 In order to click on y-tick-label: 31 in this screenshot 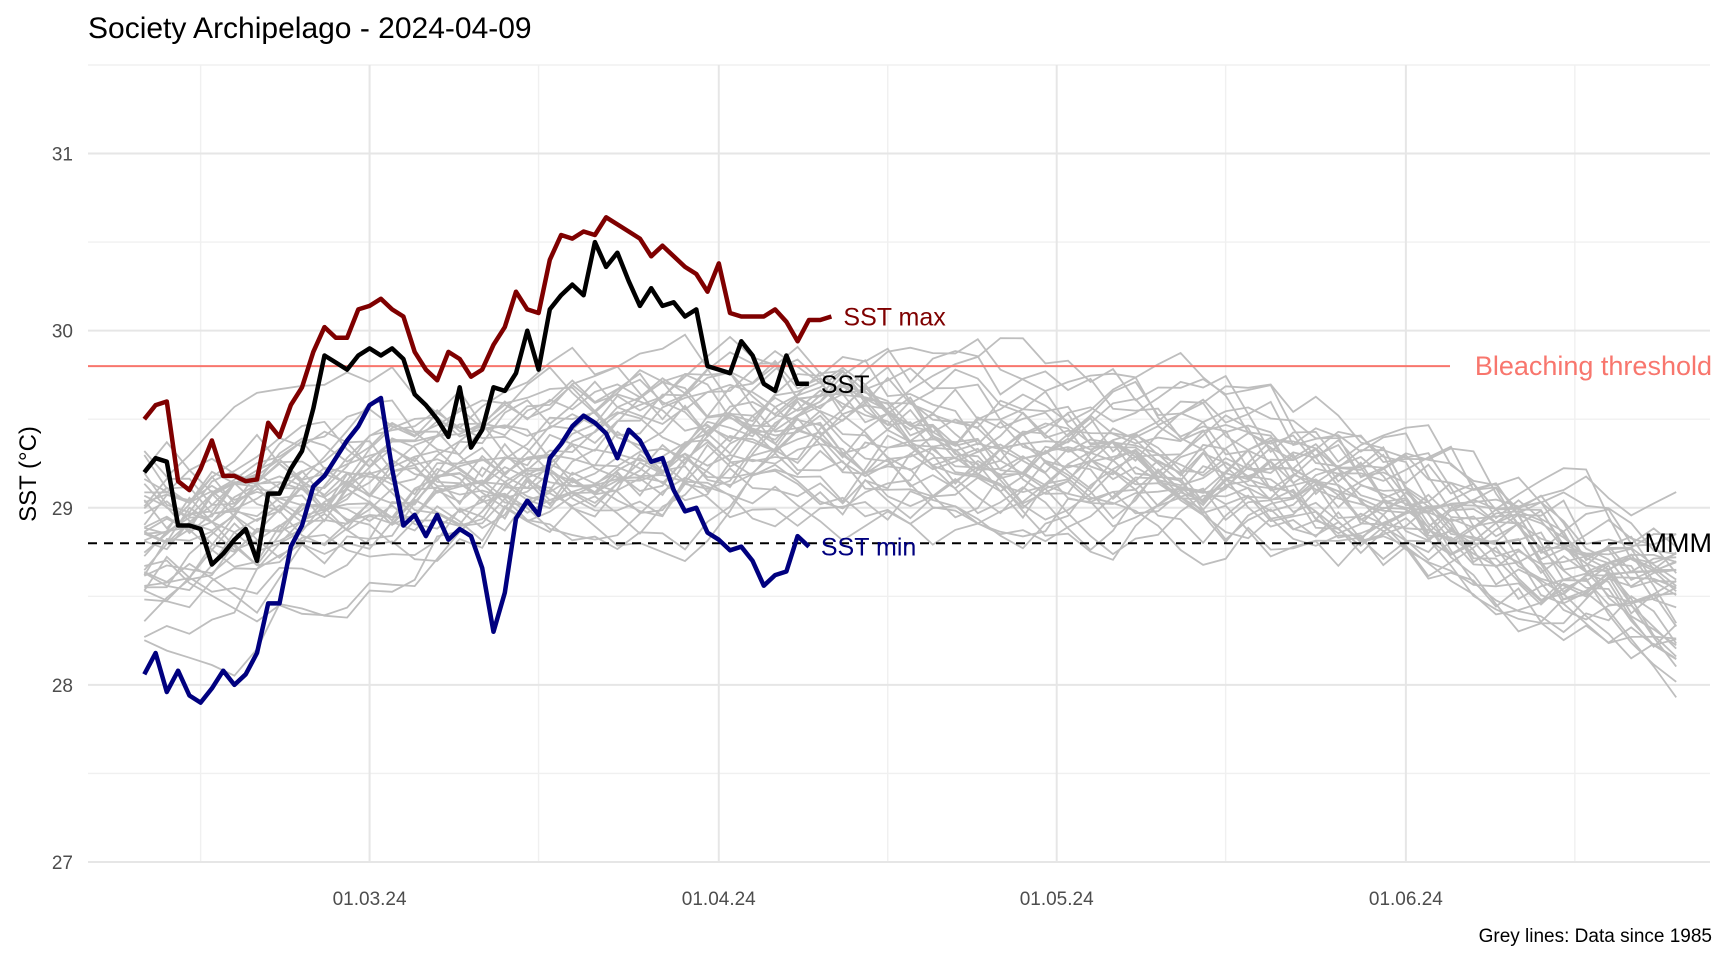, I will do `click(62, 155)`.